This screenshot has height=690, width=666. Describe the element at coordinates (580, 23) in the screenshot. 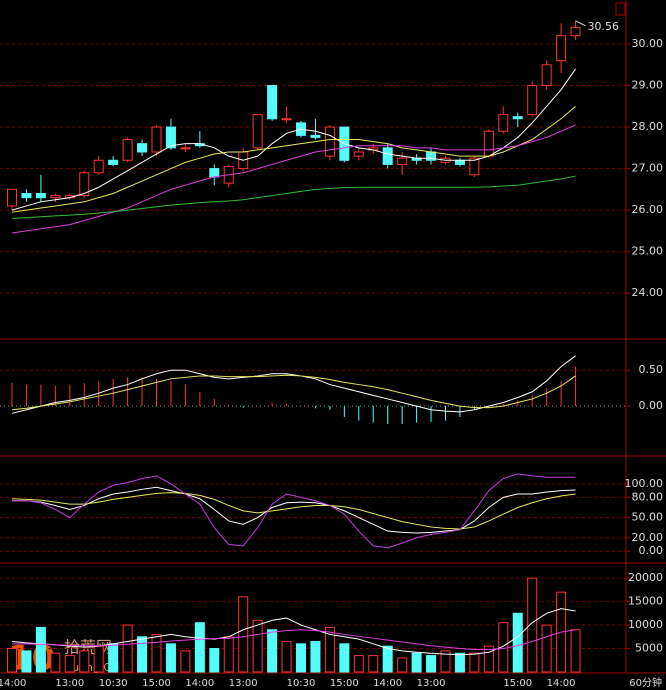

I see `high-pointer` at that location.